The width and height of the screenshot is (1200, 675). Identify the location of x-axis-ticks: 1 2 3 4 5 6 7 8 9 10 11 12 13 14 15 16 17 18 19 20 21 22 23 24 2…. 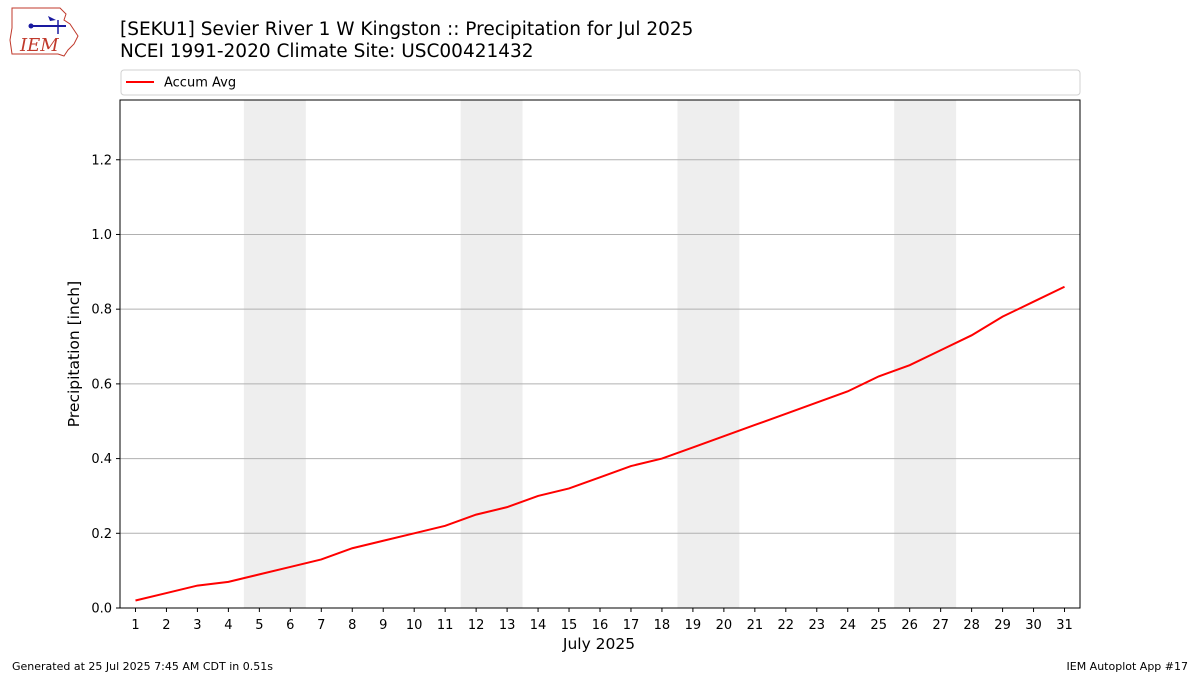
(602, 620).